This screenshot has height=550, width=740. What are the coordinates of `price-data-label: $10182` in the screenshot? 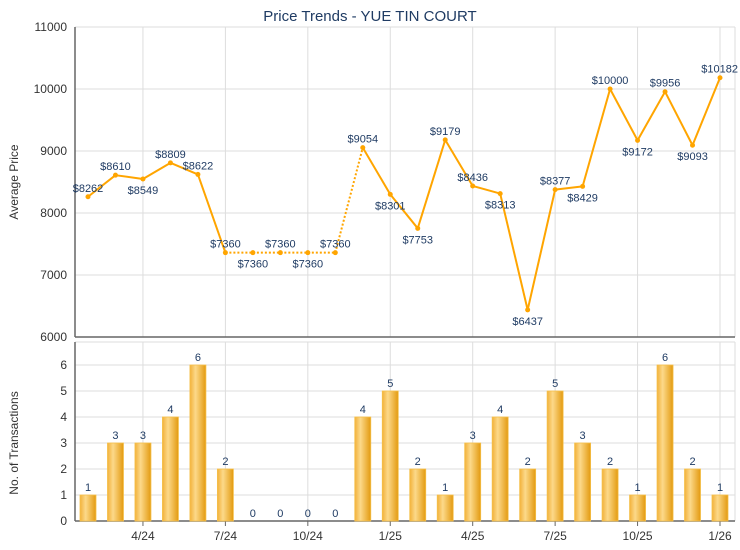 It's located at (719, 70).